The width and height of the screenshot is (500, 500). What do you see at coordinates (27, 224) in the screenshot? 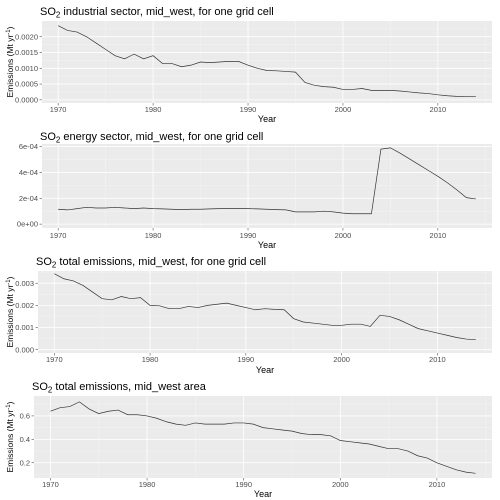
I see `y-tick-label: 0e+00` at bounding box center [27, 224].